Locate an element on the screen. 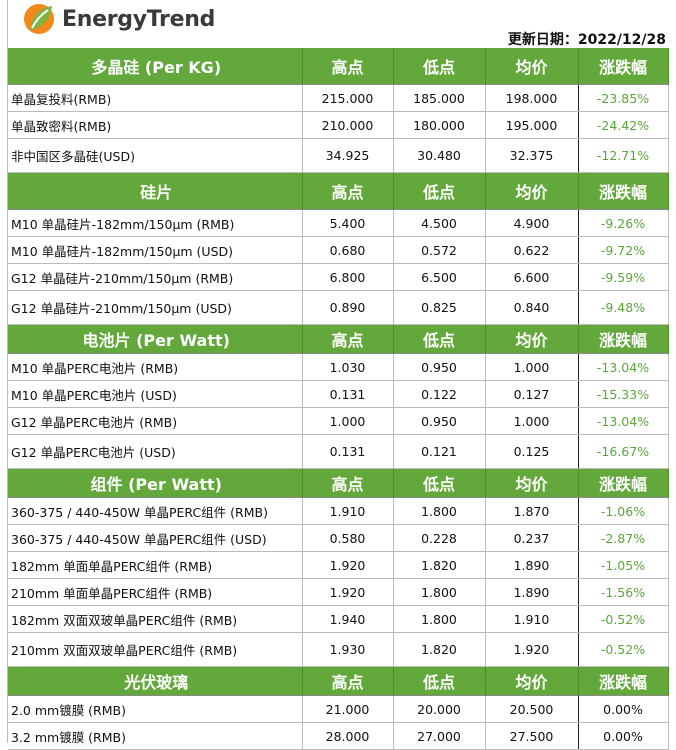 This screenshot has height=750, width=676. table-row: 非中国区多晶硅(USD) 34.925 30.480 32.375 -12.71% is located at coordinates (338, 155).